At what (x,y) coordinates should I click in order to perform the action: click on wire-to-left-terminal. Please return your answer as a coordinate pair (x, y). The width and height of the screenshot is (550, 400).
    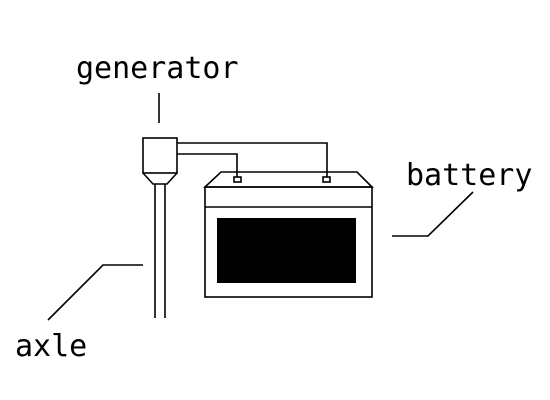
    Looking at the image, I should click on (207, 165).